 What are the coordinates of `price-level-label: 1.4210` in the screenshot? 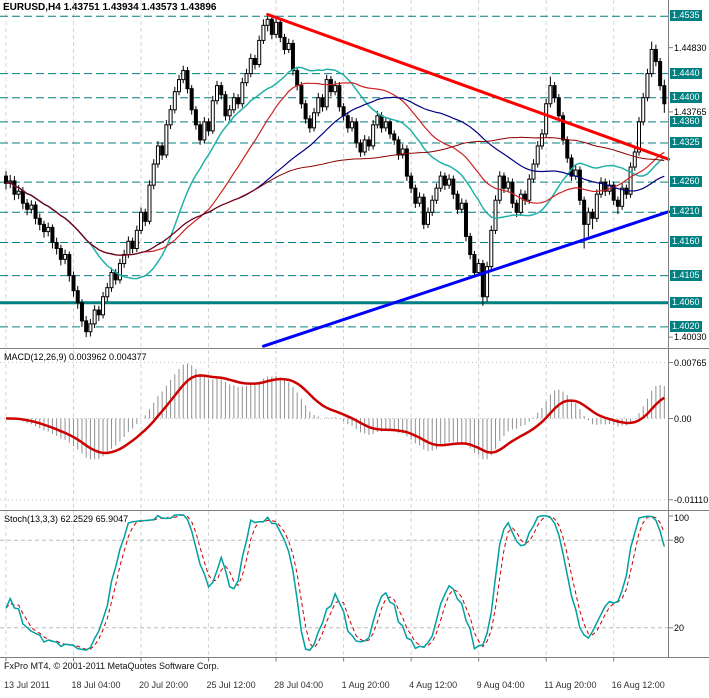 It's located at (686, 212).